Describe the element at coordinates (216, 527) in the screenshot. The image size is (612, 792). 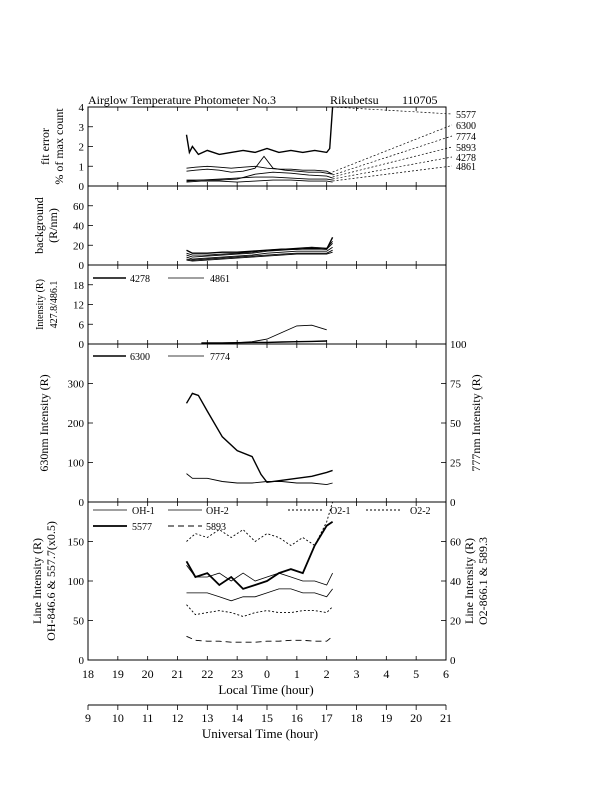
I see `legend-label-5893: 5893` at that location.